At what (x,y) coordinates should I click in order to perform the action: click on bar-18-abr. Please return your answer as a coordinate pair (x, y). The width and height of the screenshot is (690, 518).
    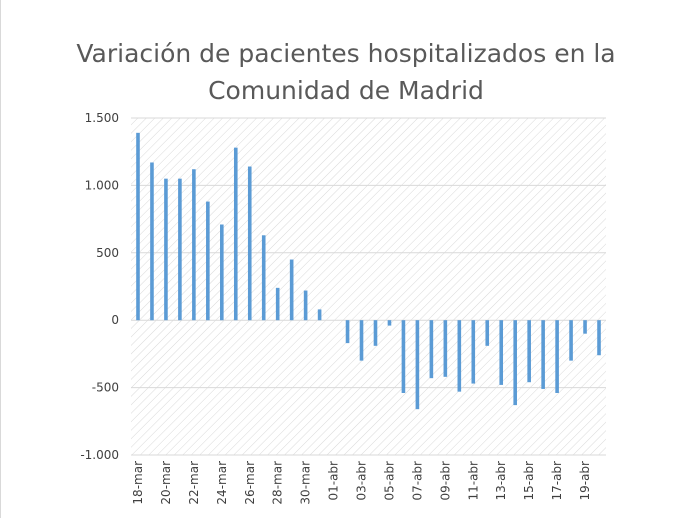
    Looking at the image, I should click on (571, 340).